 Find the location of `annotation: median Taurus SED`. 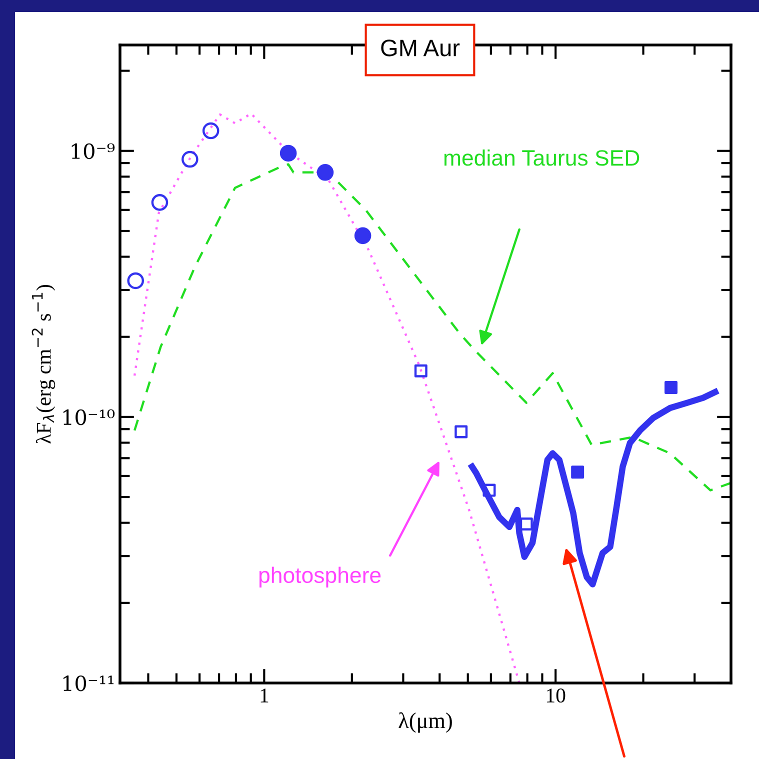

annotation: median Taurus SED is located at coordinates (542, 157).